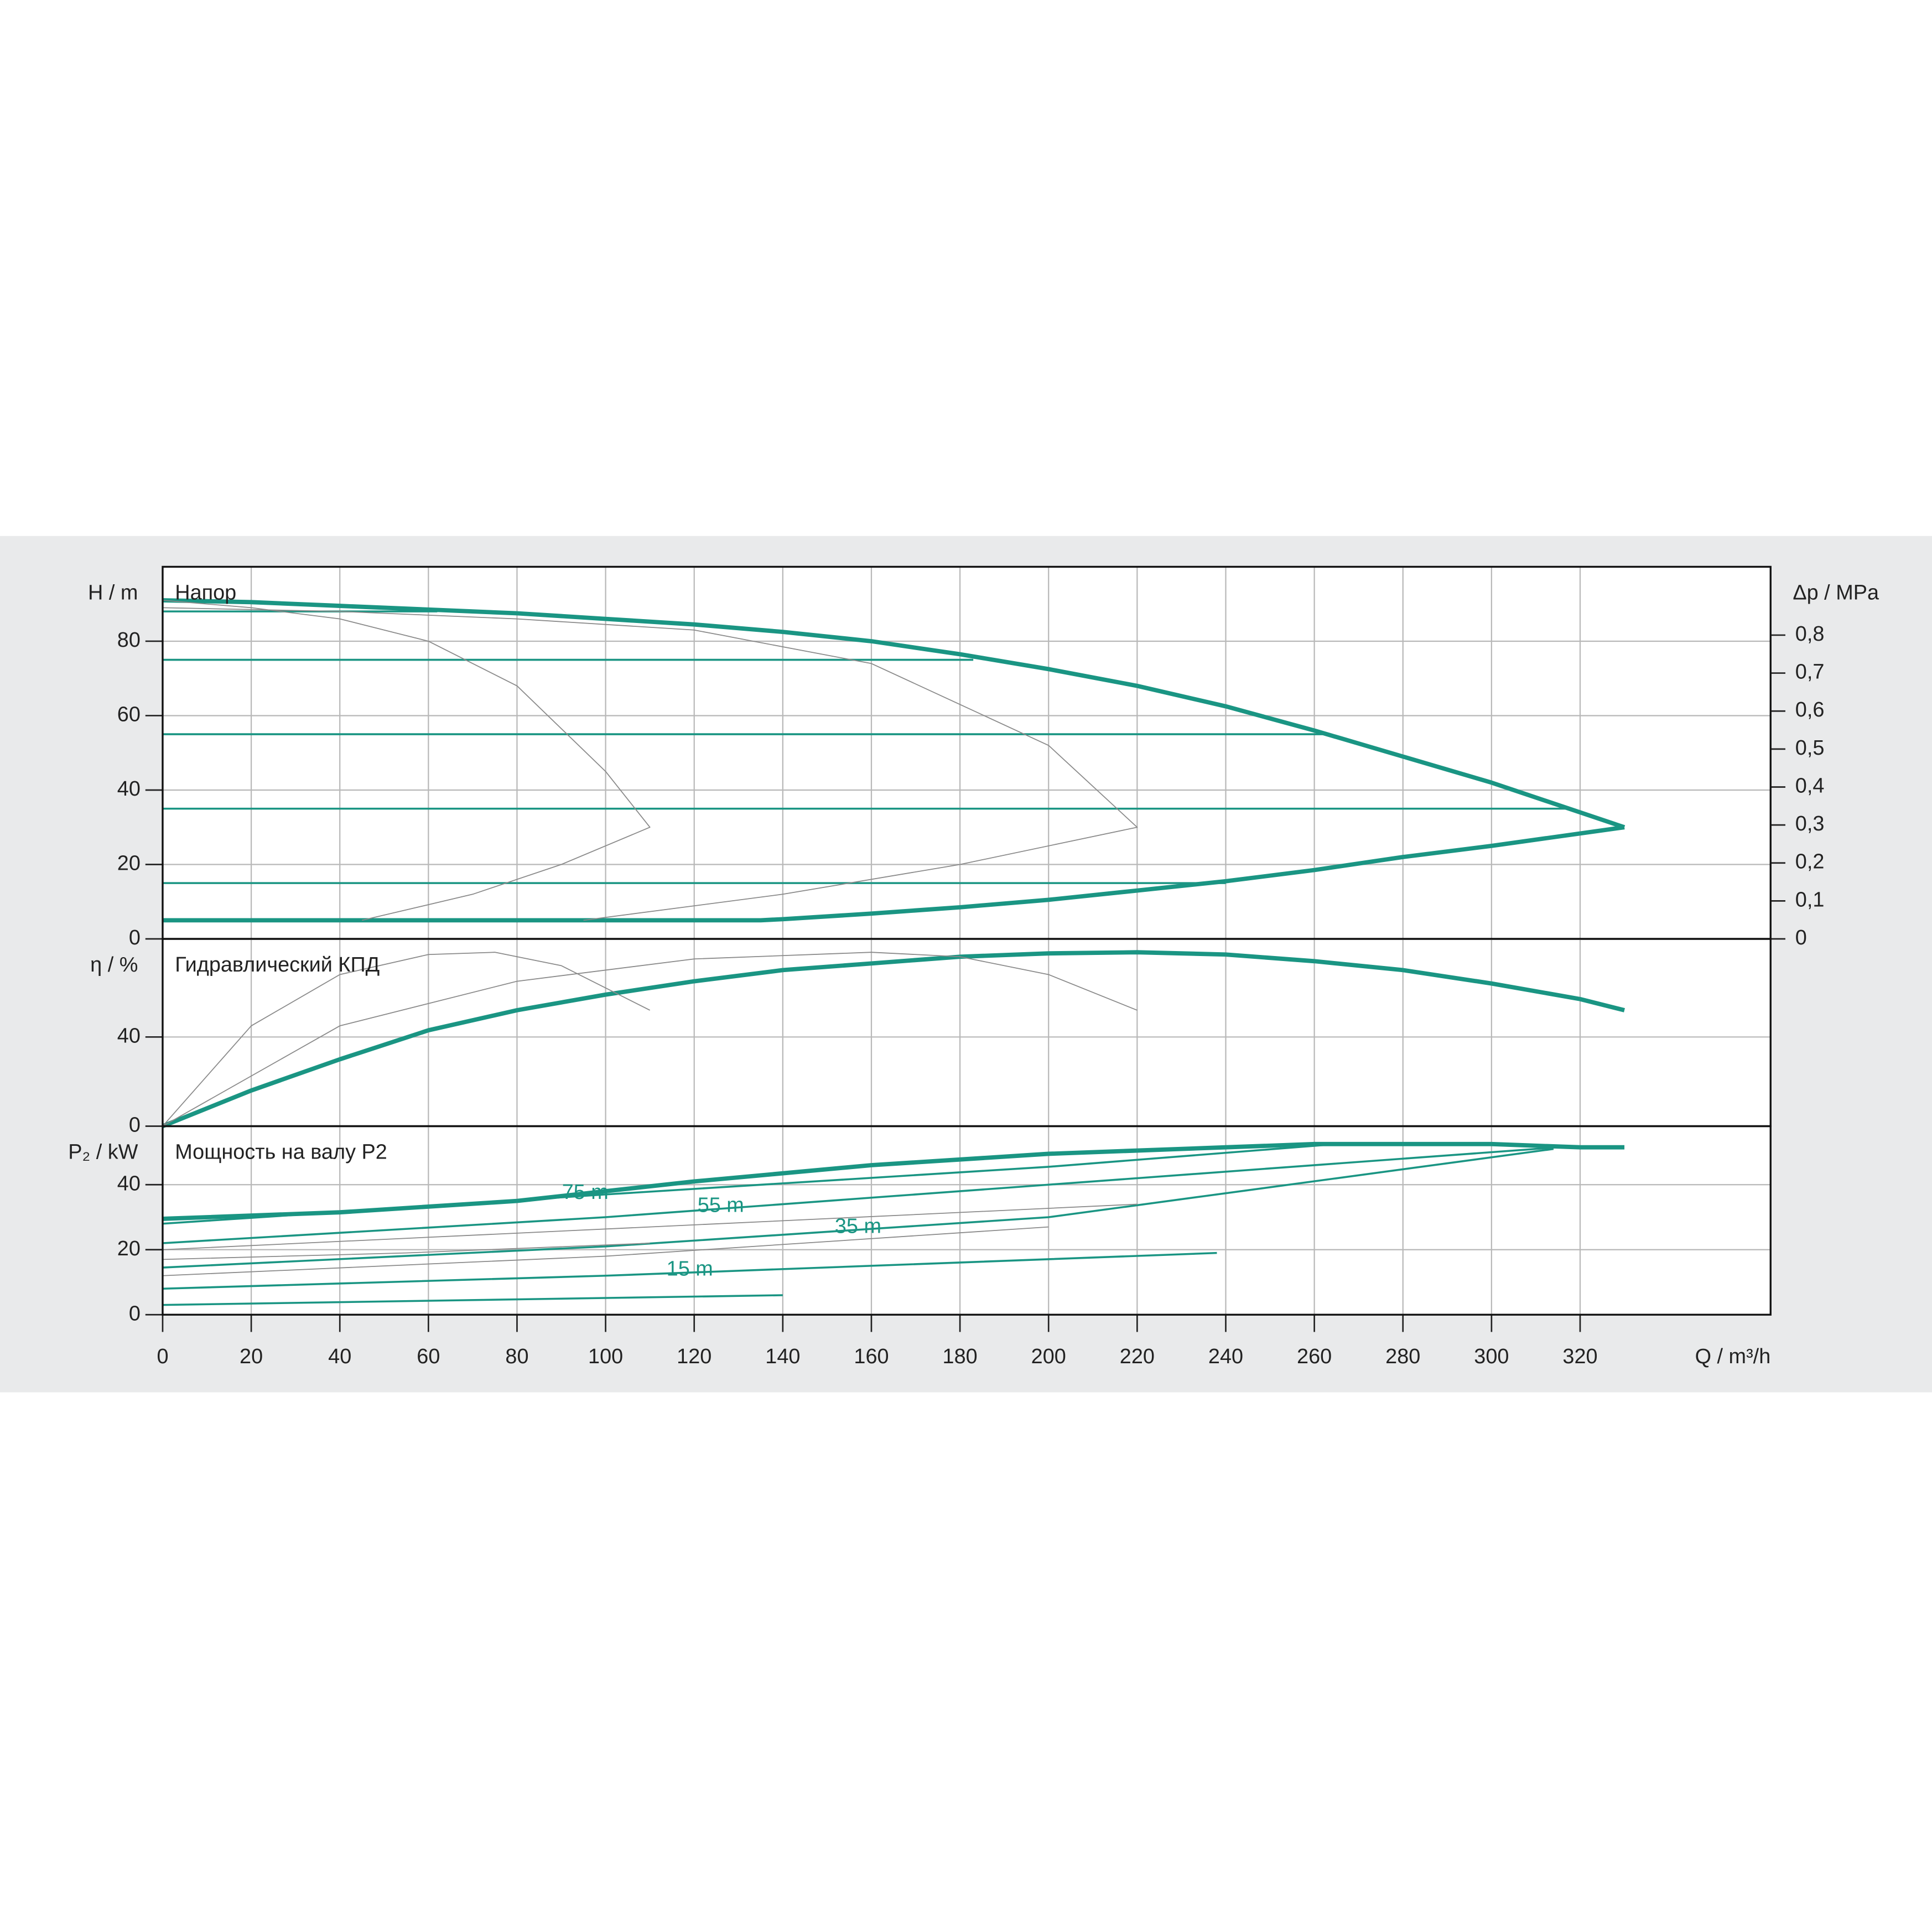  What do you see at coordinates (605, 1356) in the screenshot?
I see `x-tick-label: 100` at bounding box center [605, 1356].